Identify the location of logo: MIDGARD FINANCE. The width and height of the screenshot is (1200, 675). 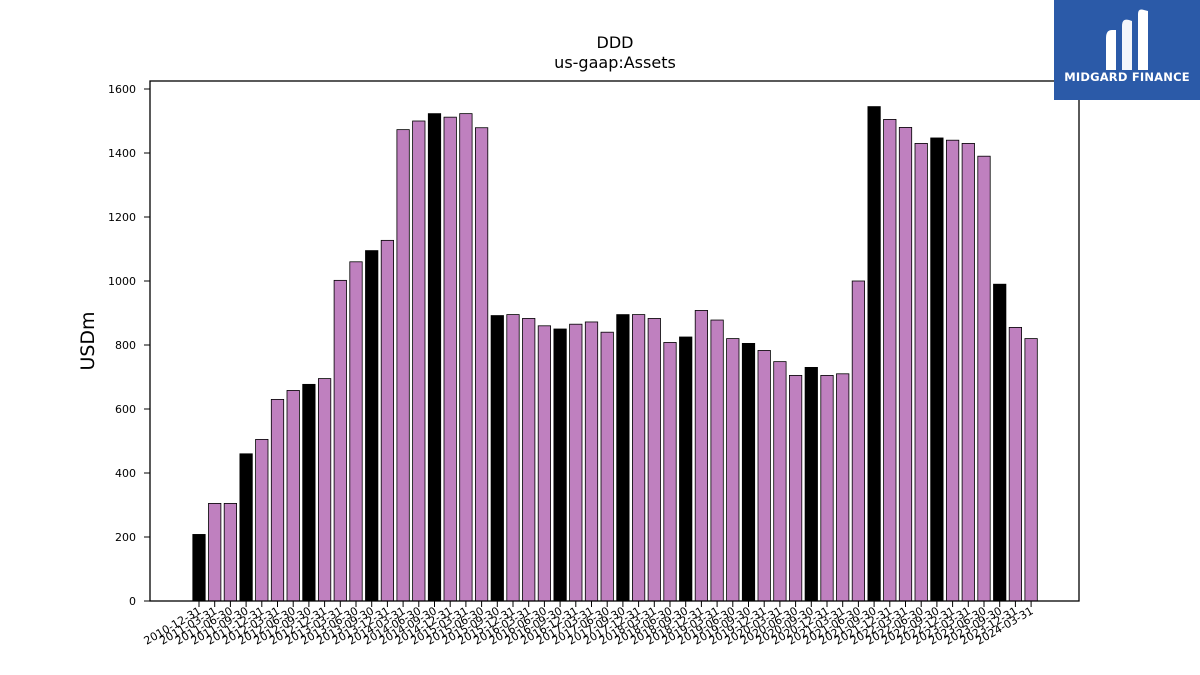
(1127, 50).